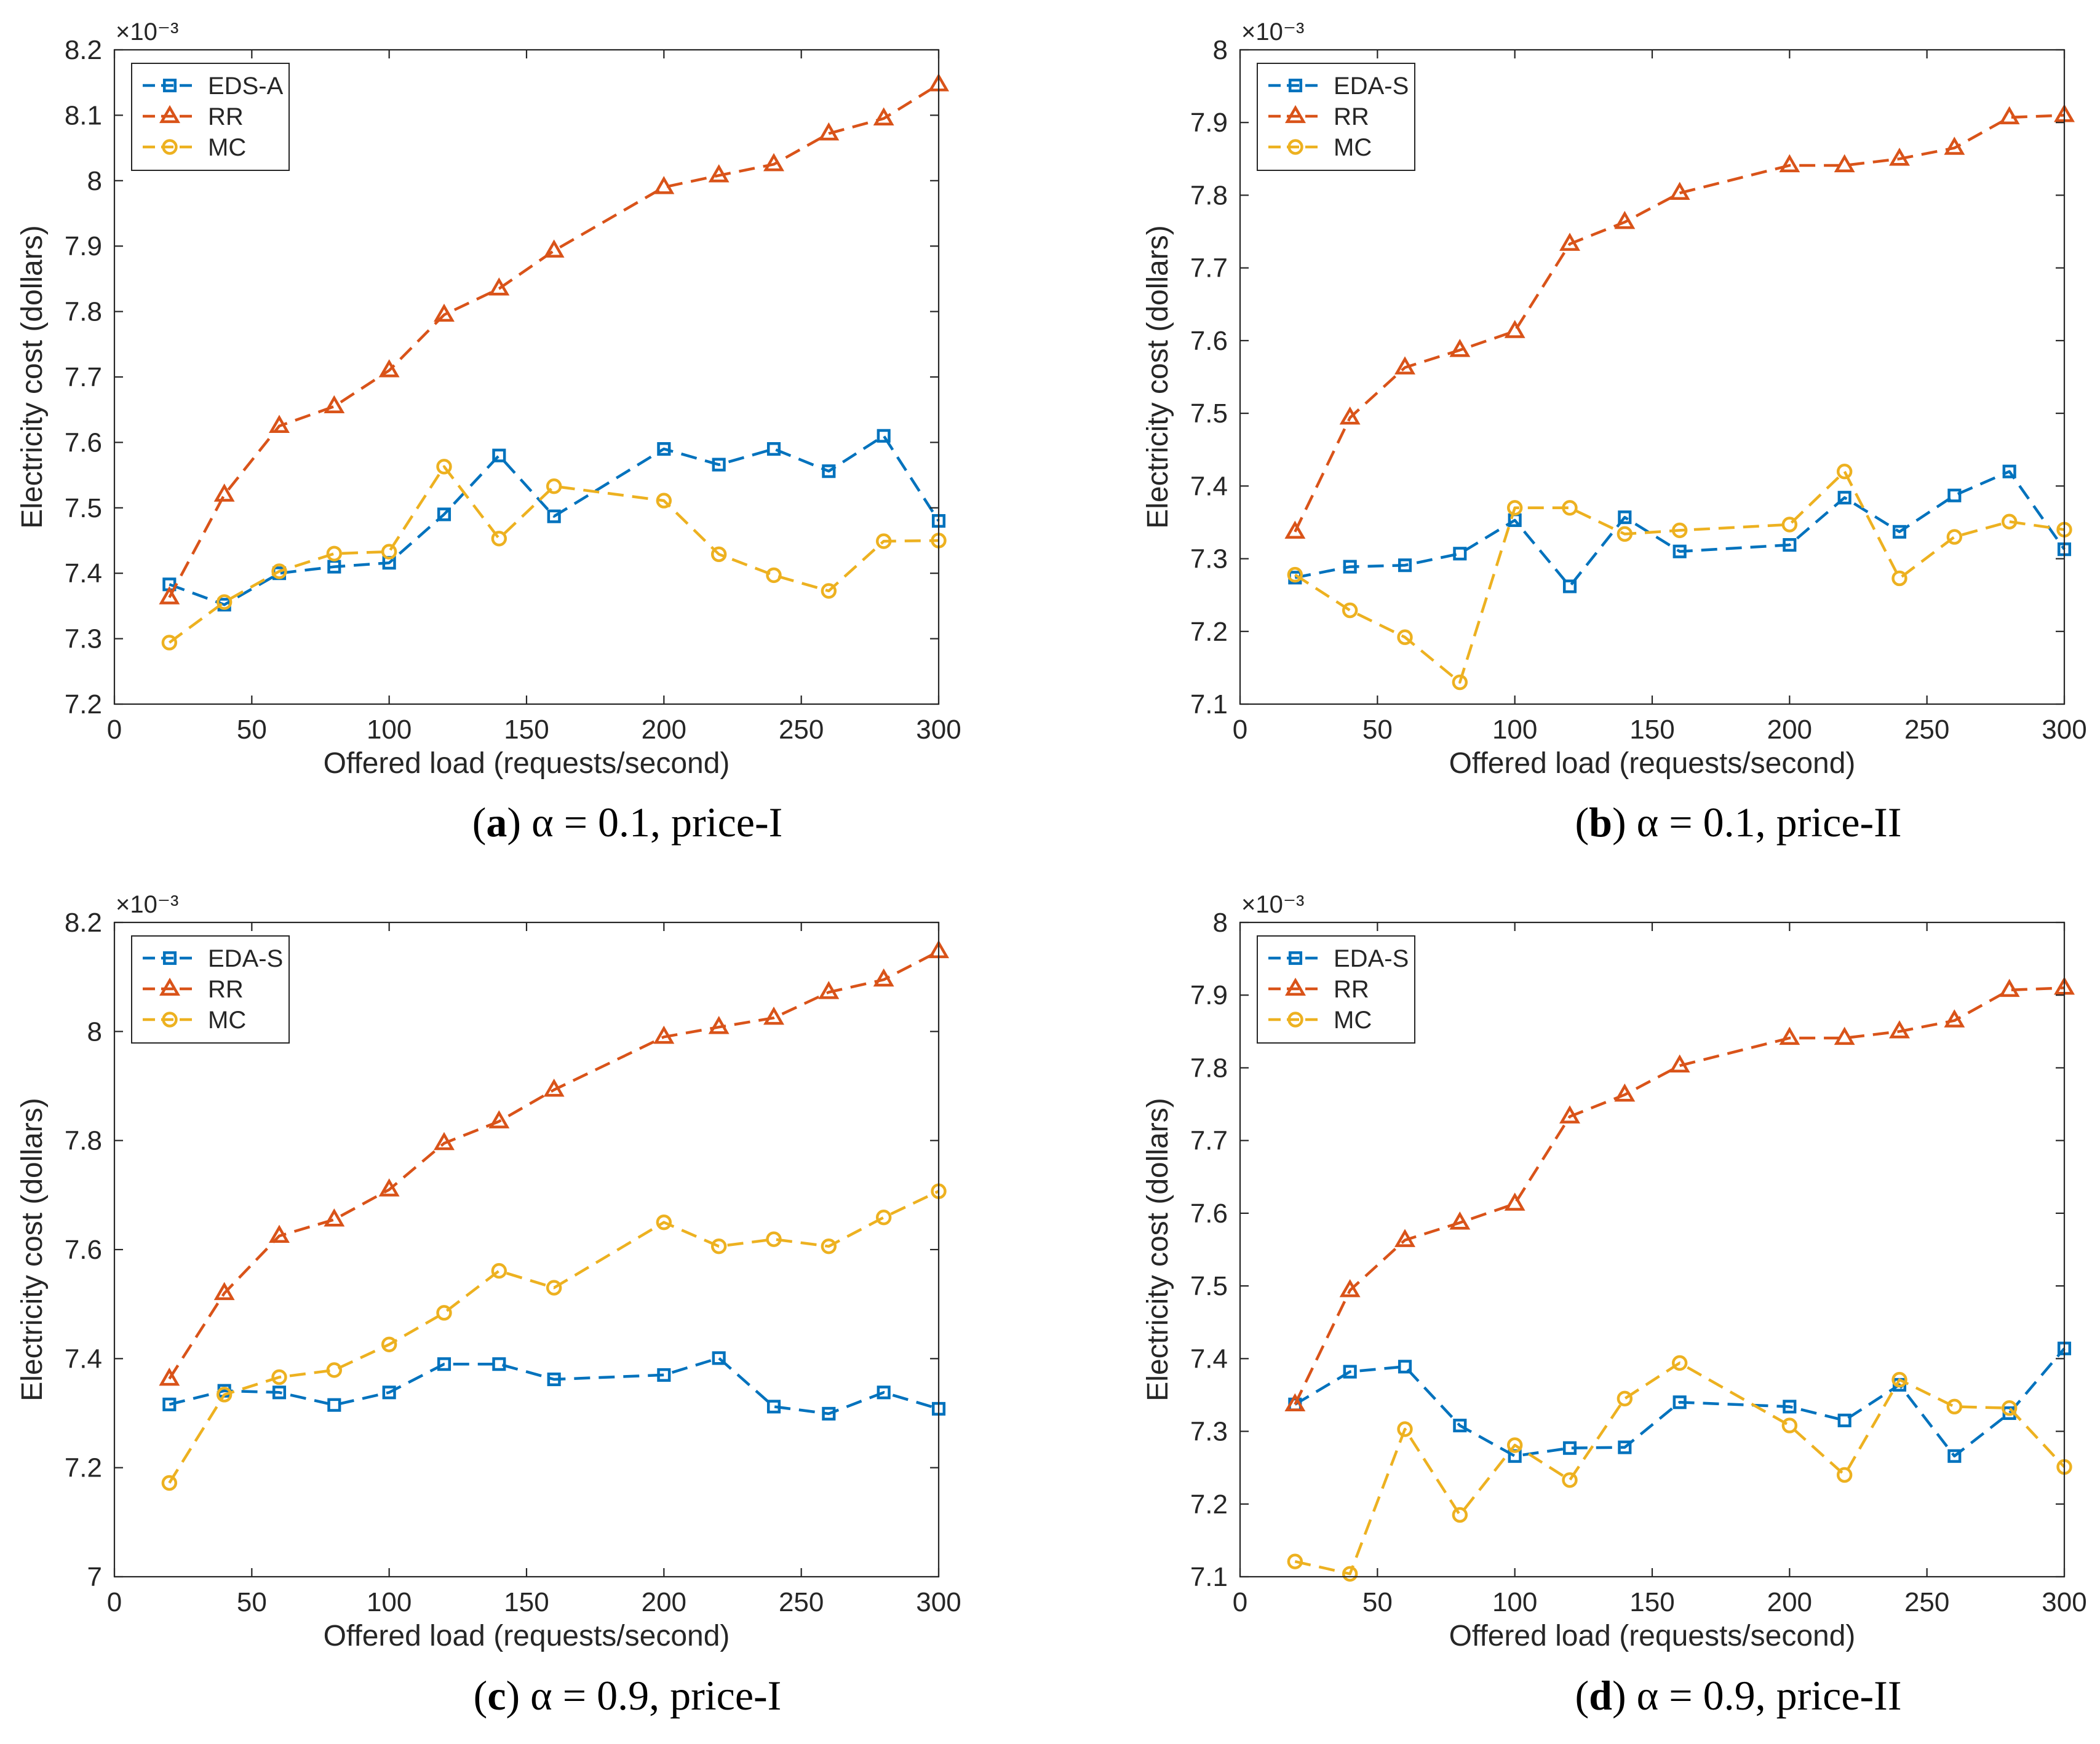  I want to click on y-tick-label: 7.3, so click(1209, 1432).